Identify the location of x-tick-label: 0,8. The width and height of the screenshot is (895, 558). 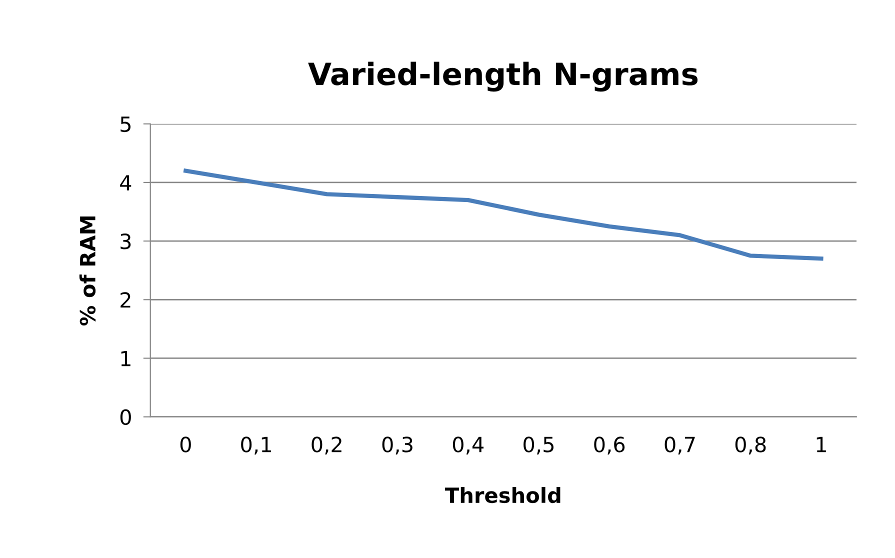
(750, 445).